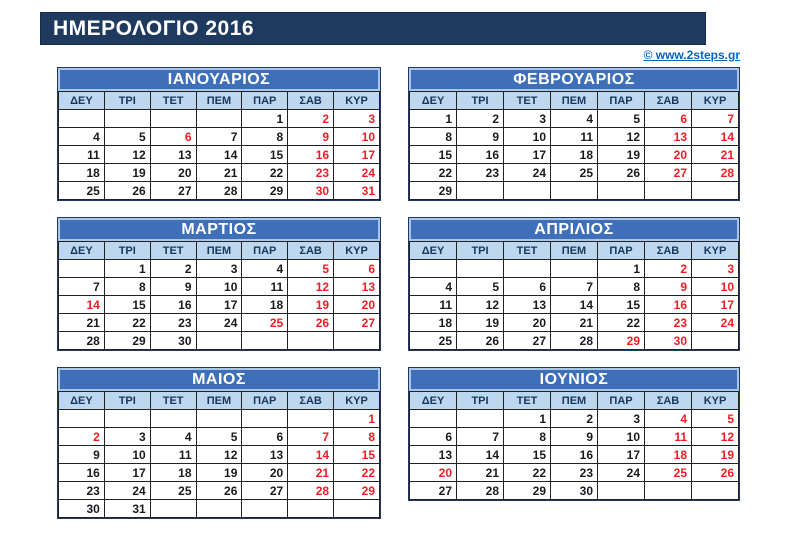  What do you see at coordinates (574, 136) in the screenshot?
I see `week-row: 8 9 10 11 12 13 14` at bounding box center [574, 136].